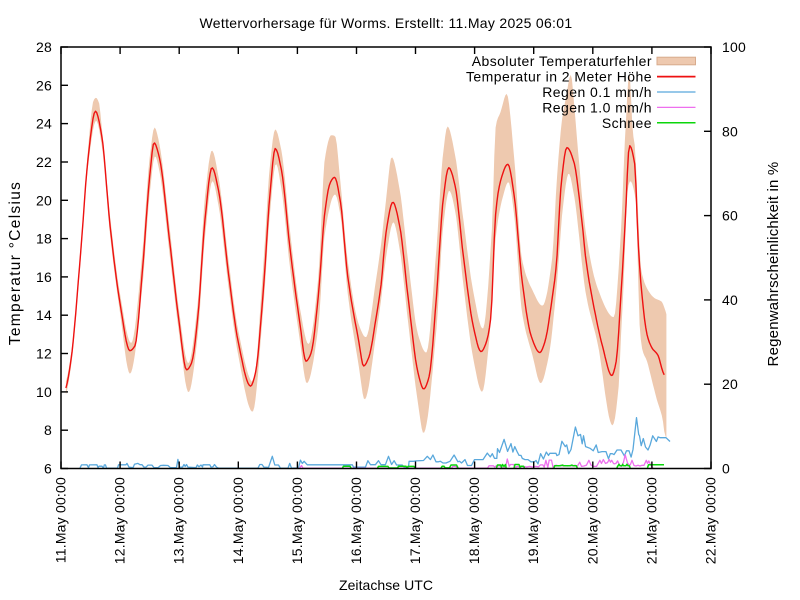  I want to click on svg-text: 24, so click(44, 124).